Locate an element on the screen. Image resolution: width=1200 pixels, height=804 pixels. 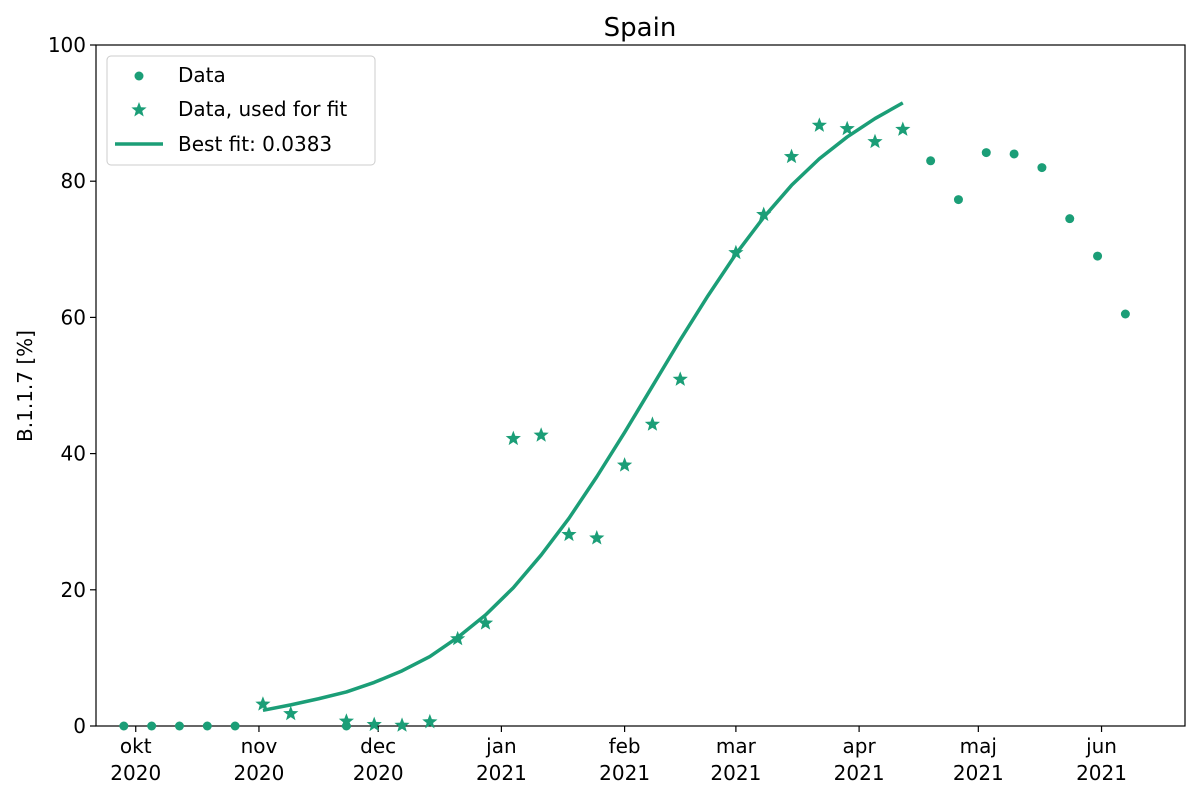
legend-box is located at coordinates (241, 110).